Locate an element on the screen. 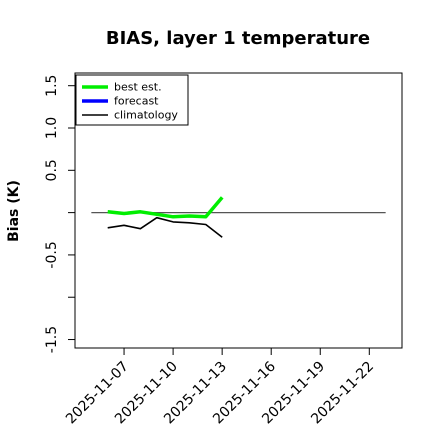 The height and width of the screenshot is (440, 440). series-line-best-est- is located at coordinates (165, 207).